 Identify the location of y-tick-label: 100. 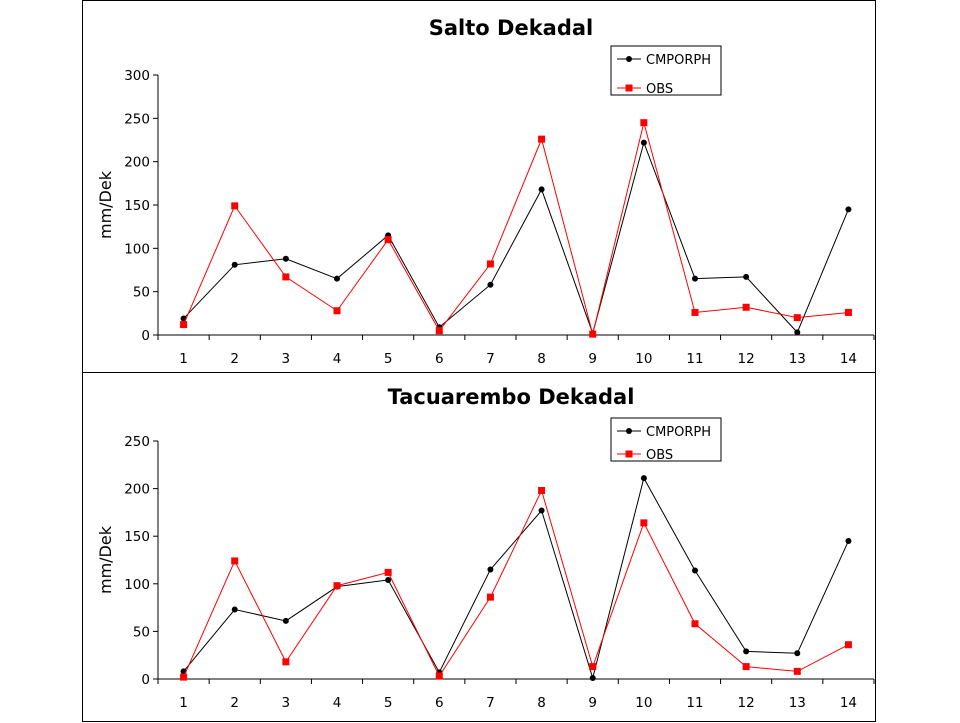
(137, 249).